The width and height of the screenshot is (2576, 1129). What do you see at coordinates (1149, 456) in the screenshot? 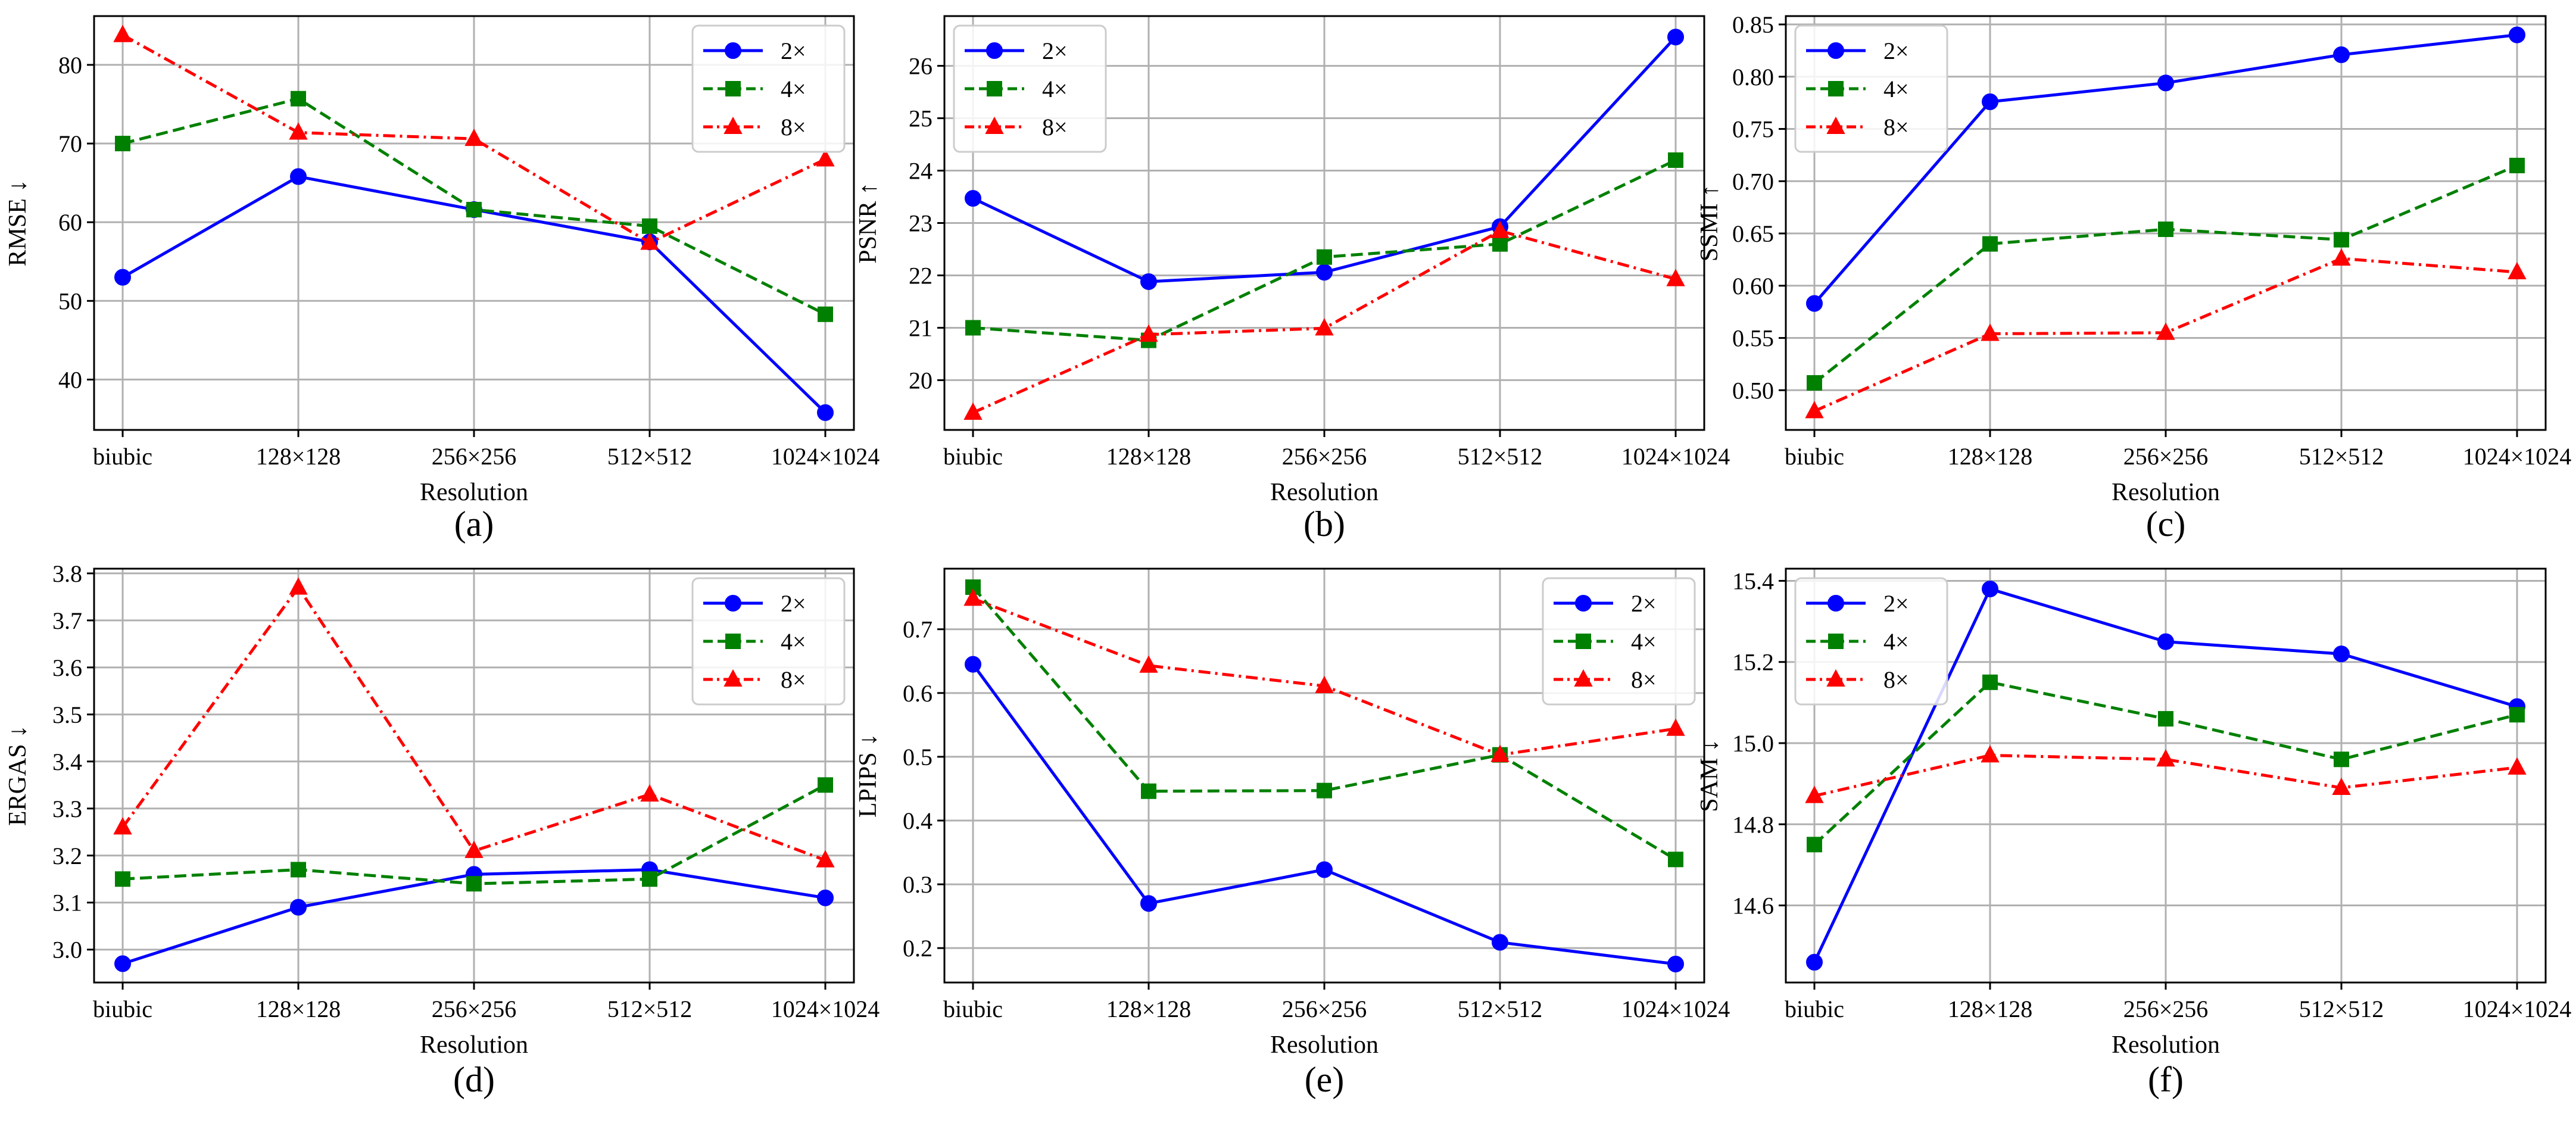
I see `x-tick-label: 128×128` at bounding box center [1149, 456].